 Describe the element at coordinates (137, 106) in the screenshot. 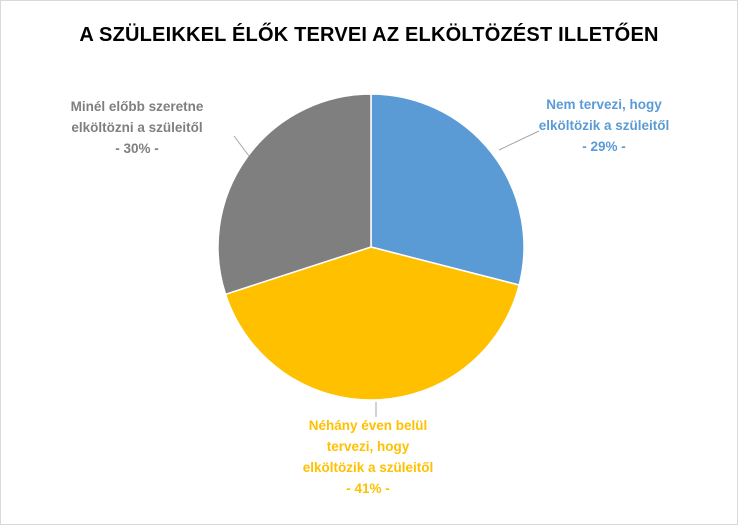

I see `data-label-line: Minél előbb szeretne` at that location.